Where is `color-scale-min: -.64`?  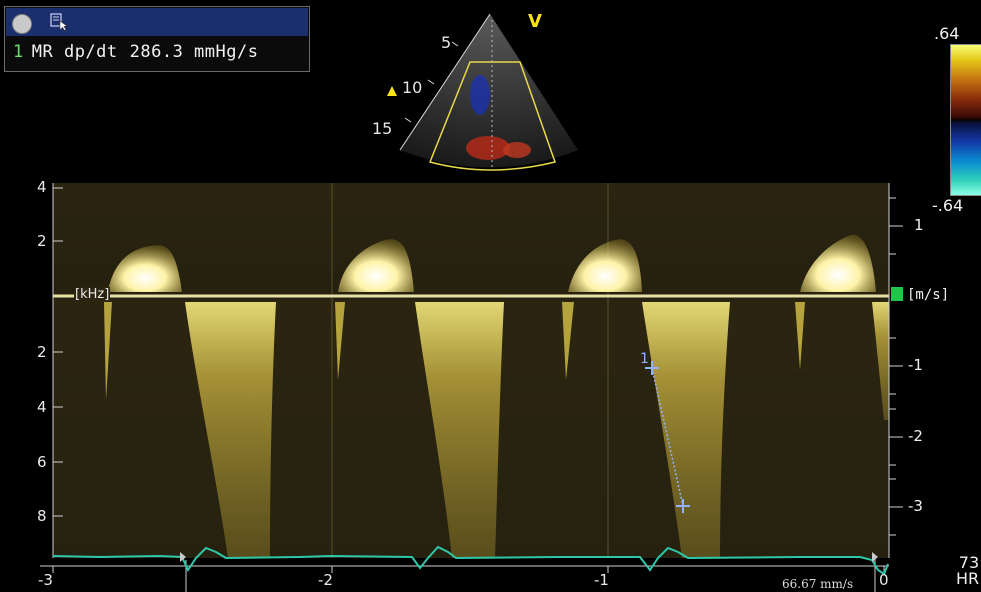 color-scale-min: -.64 is located at coordinates (948, 205).